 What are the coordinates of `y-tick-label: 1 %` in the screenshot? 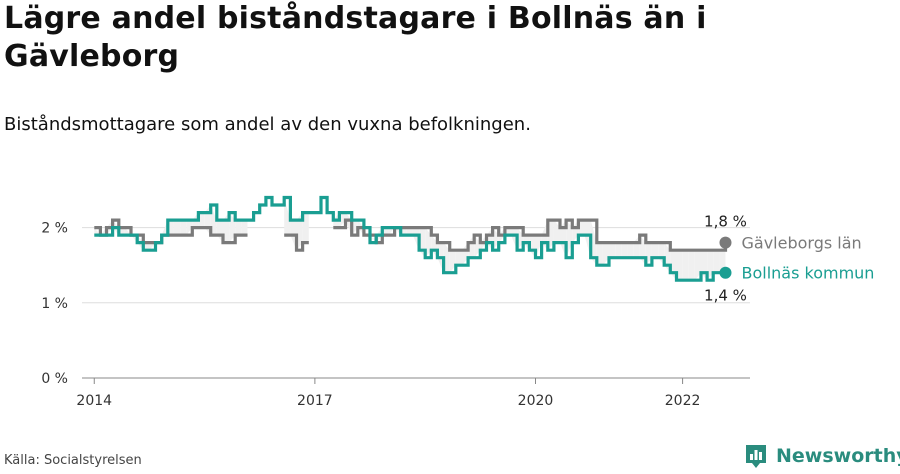 It's located at (54, 304).